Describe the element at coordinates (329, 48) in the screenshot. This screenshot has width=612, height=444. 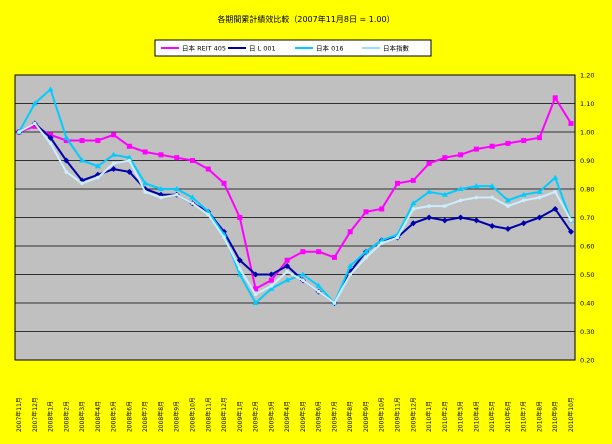
I see `legend-label: 日本 016` at that location.